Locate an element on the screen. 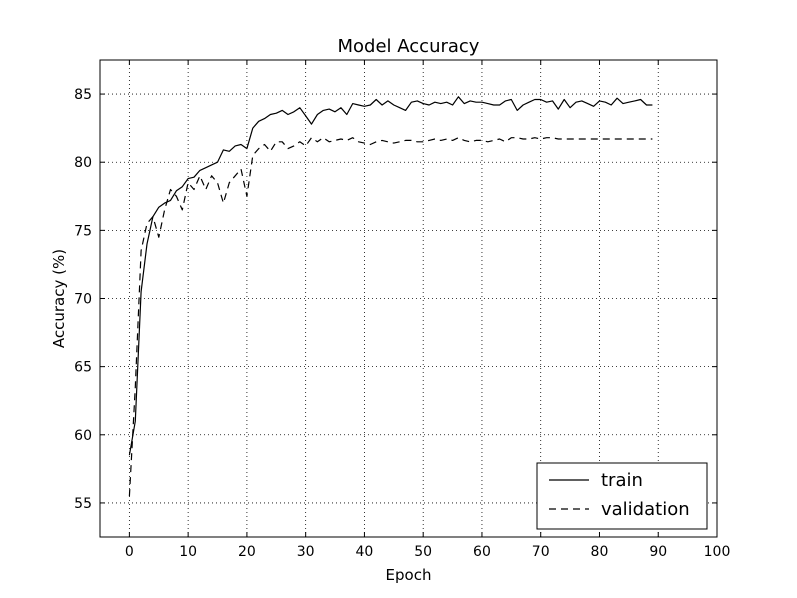 Image resolution: width=797 pixels, height=598 pixels. x-tick-label: 80 is located at coordinates (600, 552).